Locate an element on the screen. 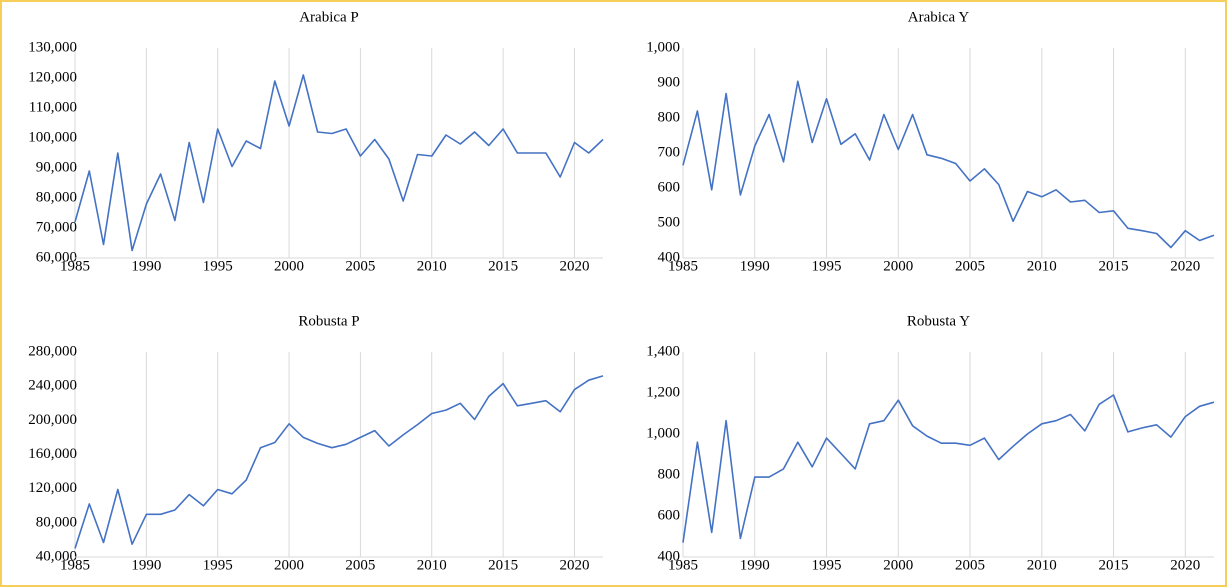  y-tick-label: 280,000 is located at coordinates (52, 351).